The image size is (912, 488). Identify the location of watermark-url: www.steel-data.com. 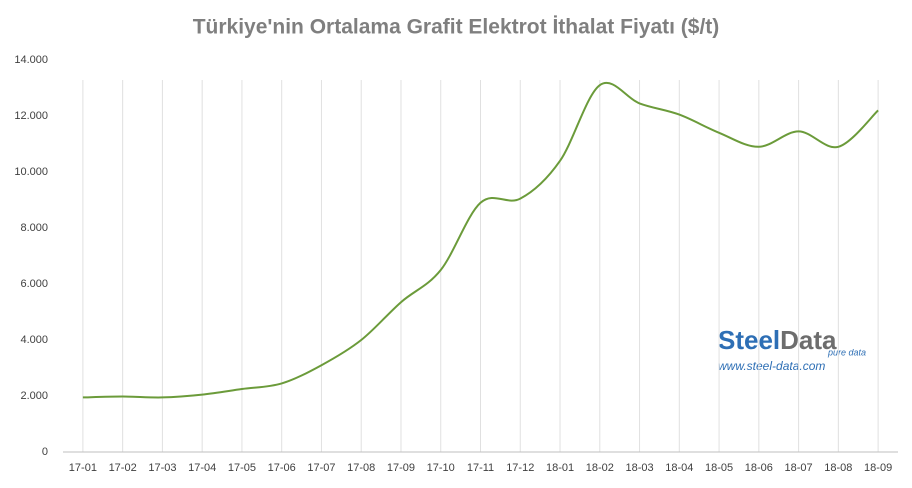
(771, 366).